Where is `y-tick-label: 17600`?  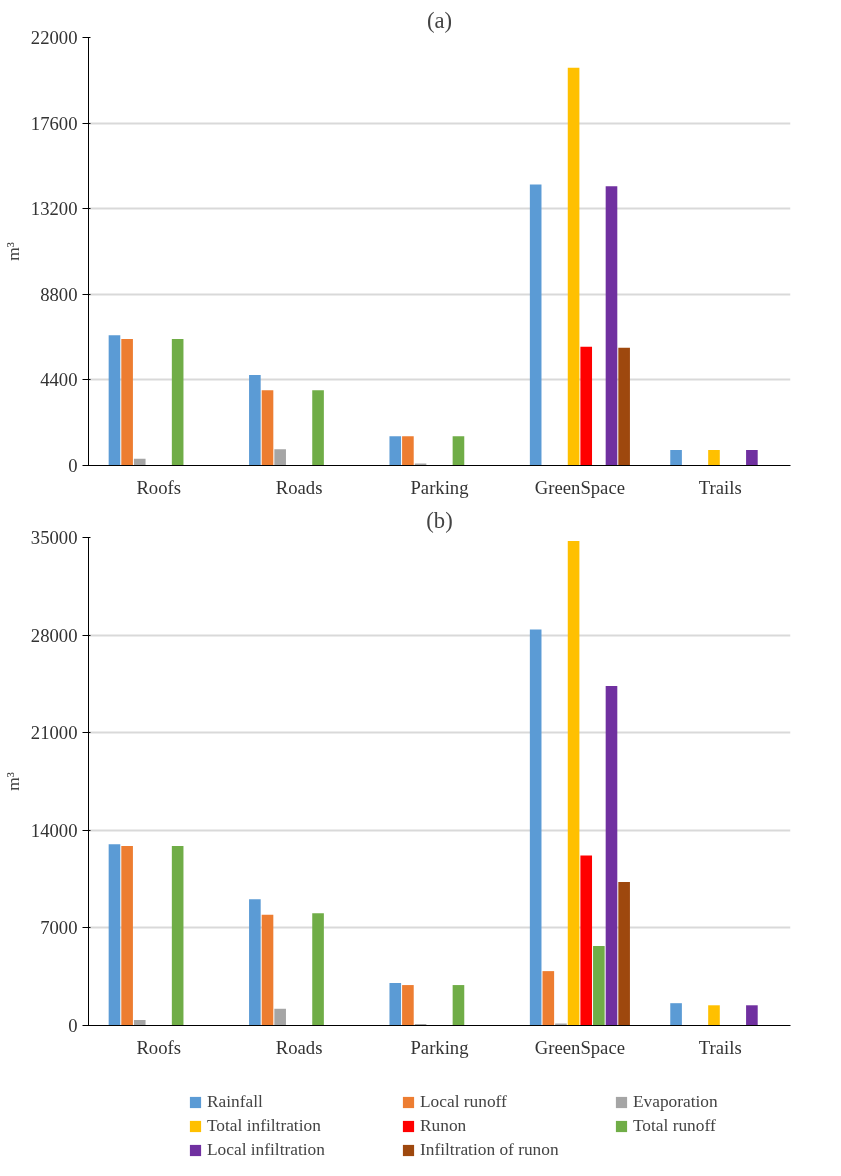 y-tick-label: 17600 is located at coordinates (54, 123).